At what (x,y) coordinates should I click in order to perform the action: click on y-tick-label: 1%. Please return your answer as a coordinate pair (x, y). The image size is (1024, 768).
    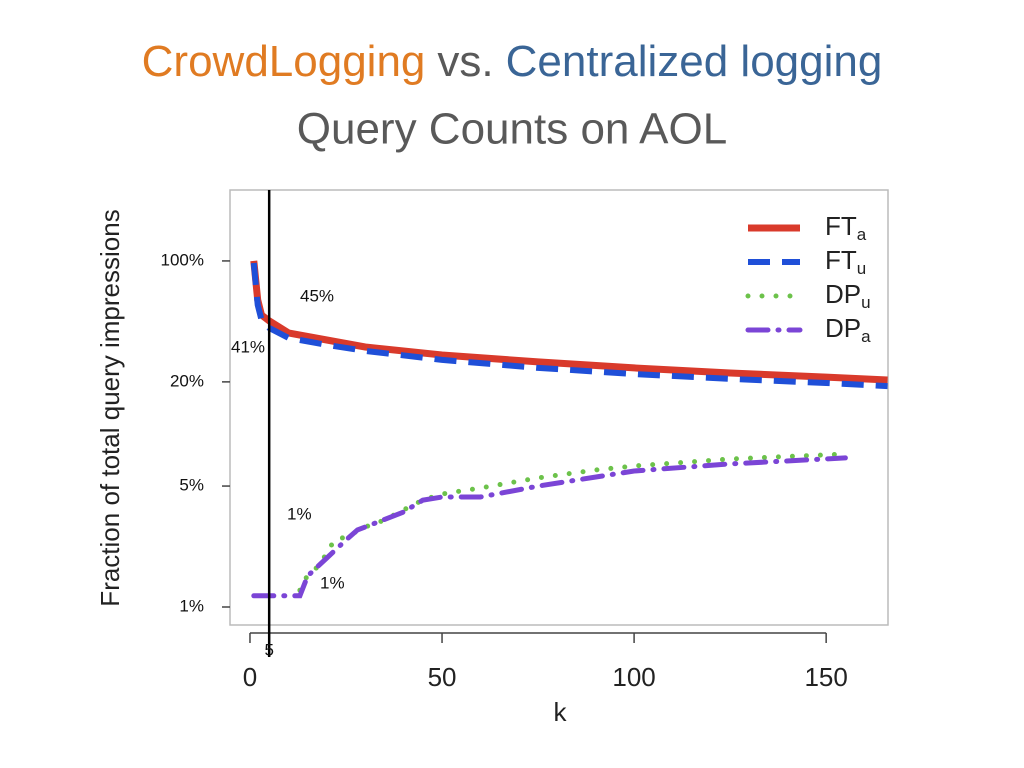
    Looking at the image, I should click on (191, 605).